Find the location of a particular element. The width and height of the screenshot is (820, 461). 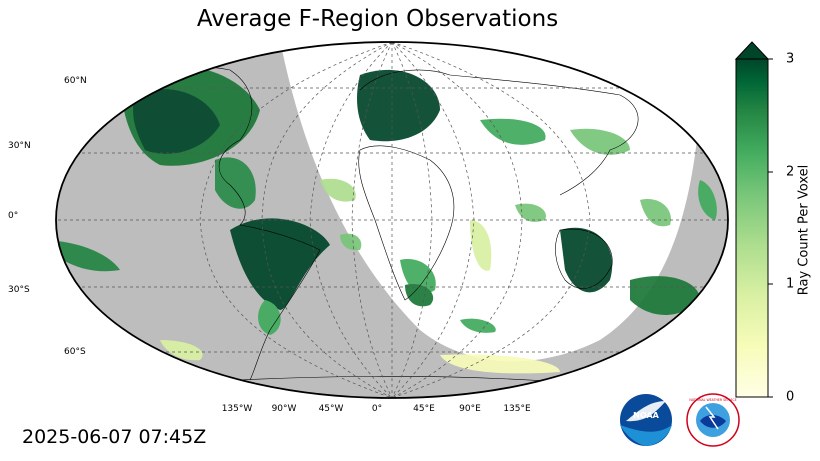

colorbar is located at coordinates (753, 219).